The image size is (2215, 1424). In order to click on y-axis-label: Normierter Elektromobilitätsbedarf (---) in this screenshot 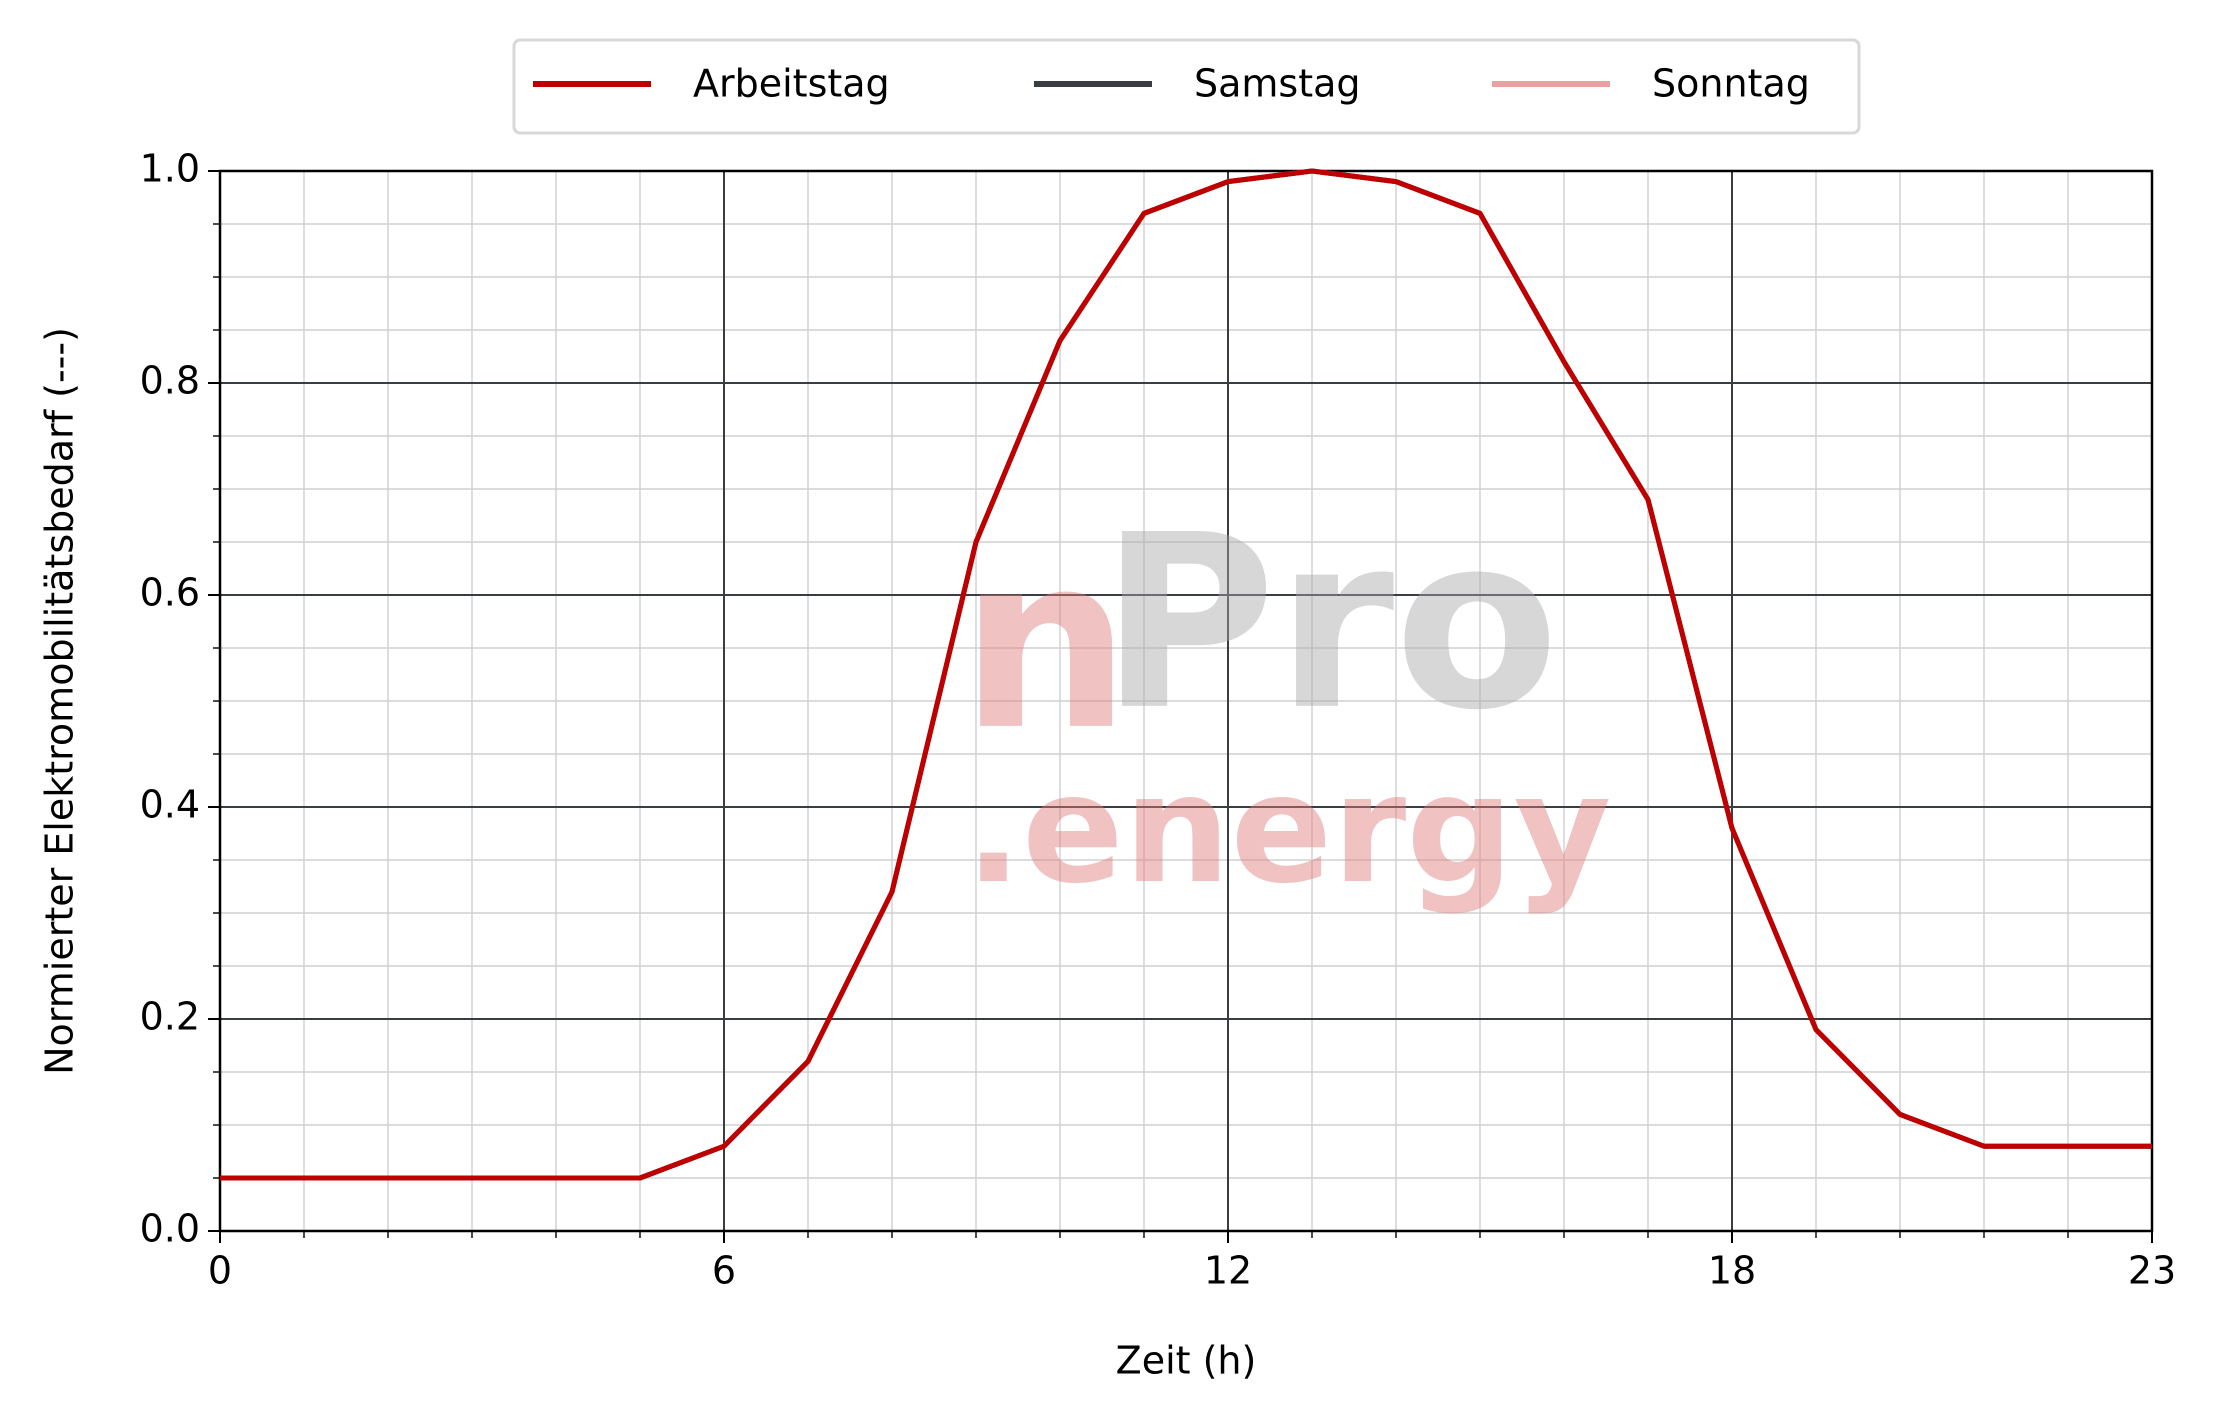, I will do `click(60, 701)`.